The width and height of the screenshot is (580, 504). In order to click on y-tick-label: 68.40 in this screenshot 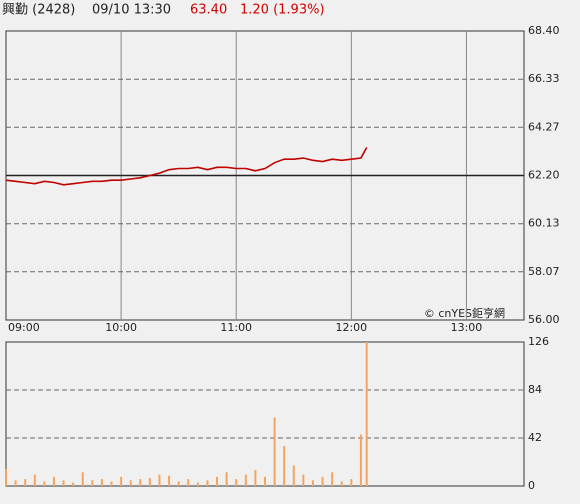, I will do `click(544, 30)`.